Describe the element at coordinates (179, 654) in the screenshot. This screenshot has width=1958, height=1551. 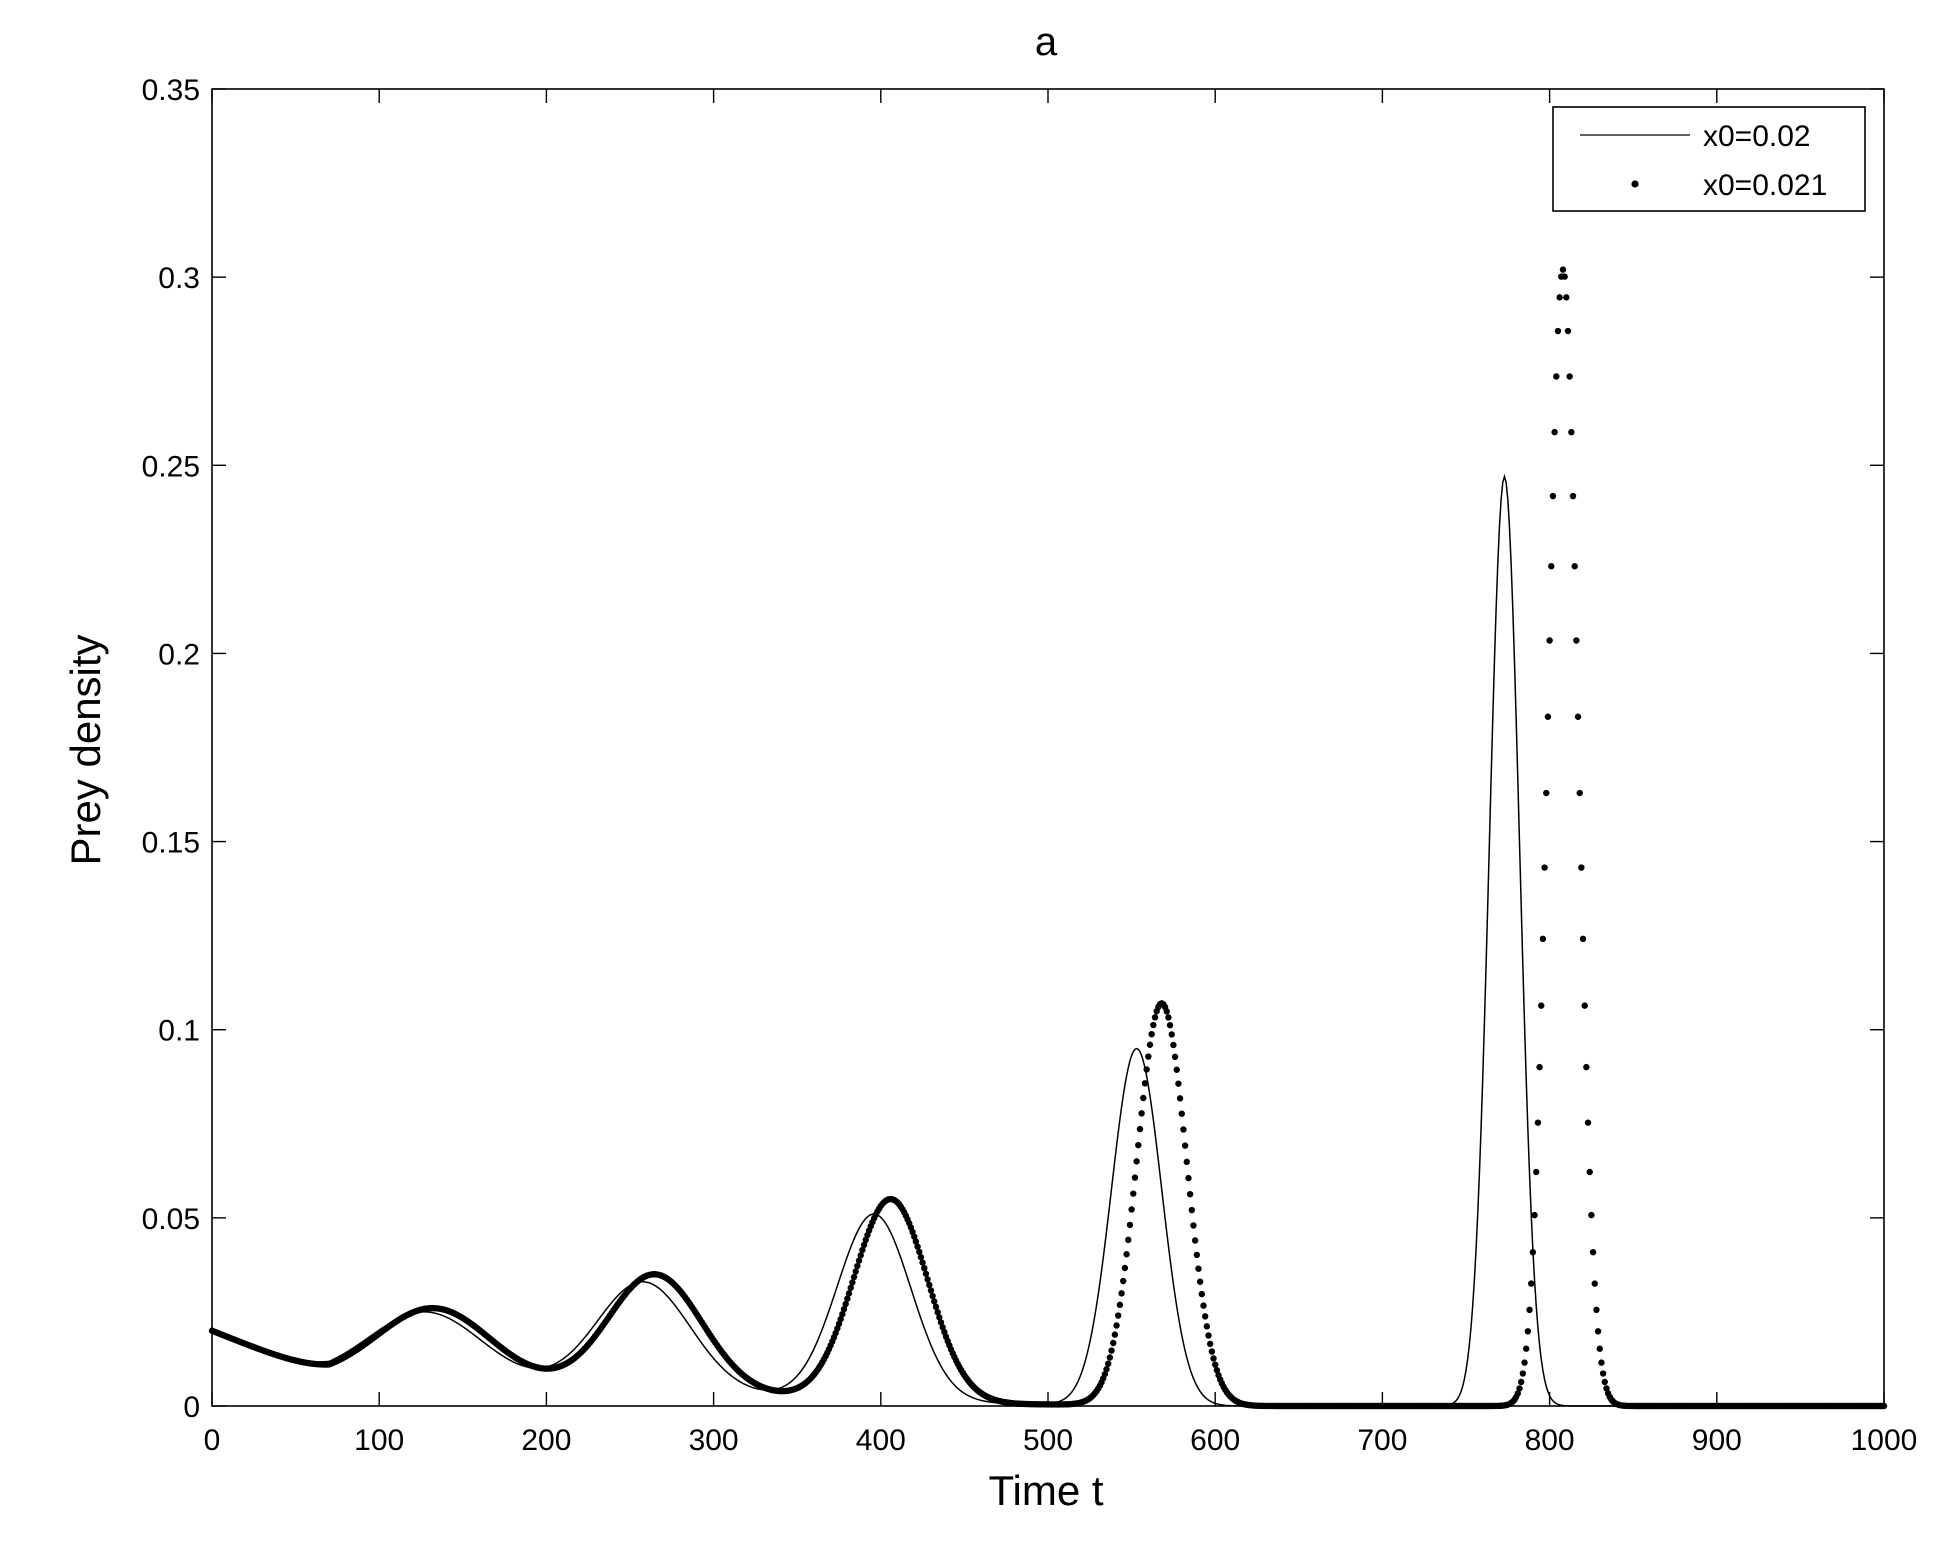
I see `y-tick-label: 0.2` at that location.